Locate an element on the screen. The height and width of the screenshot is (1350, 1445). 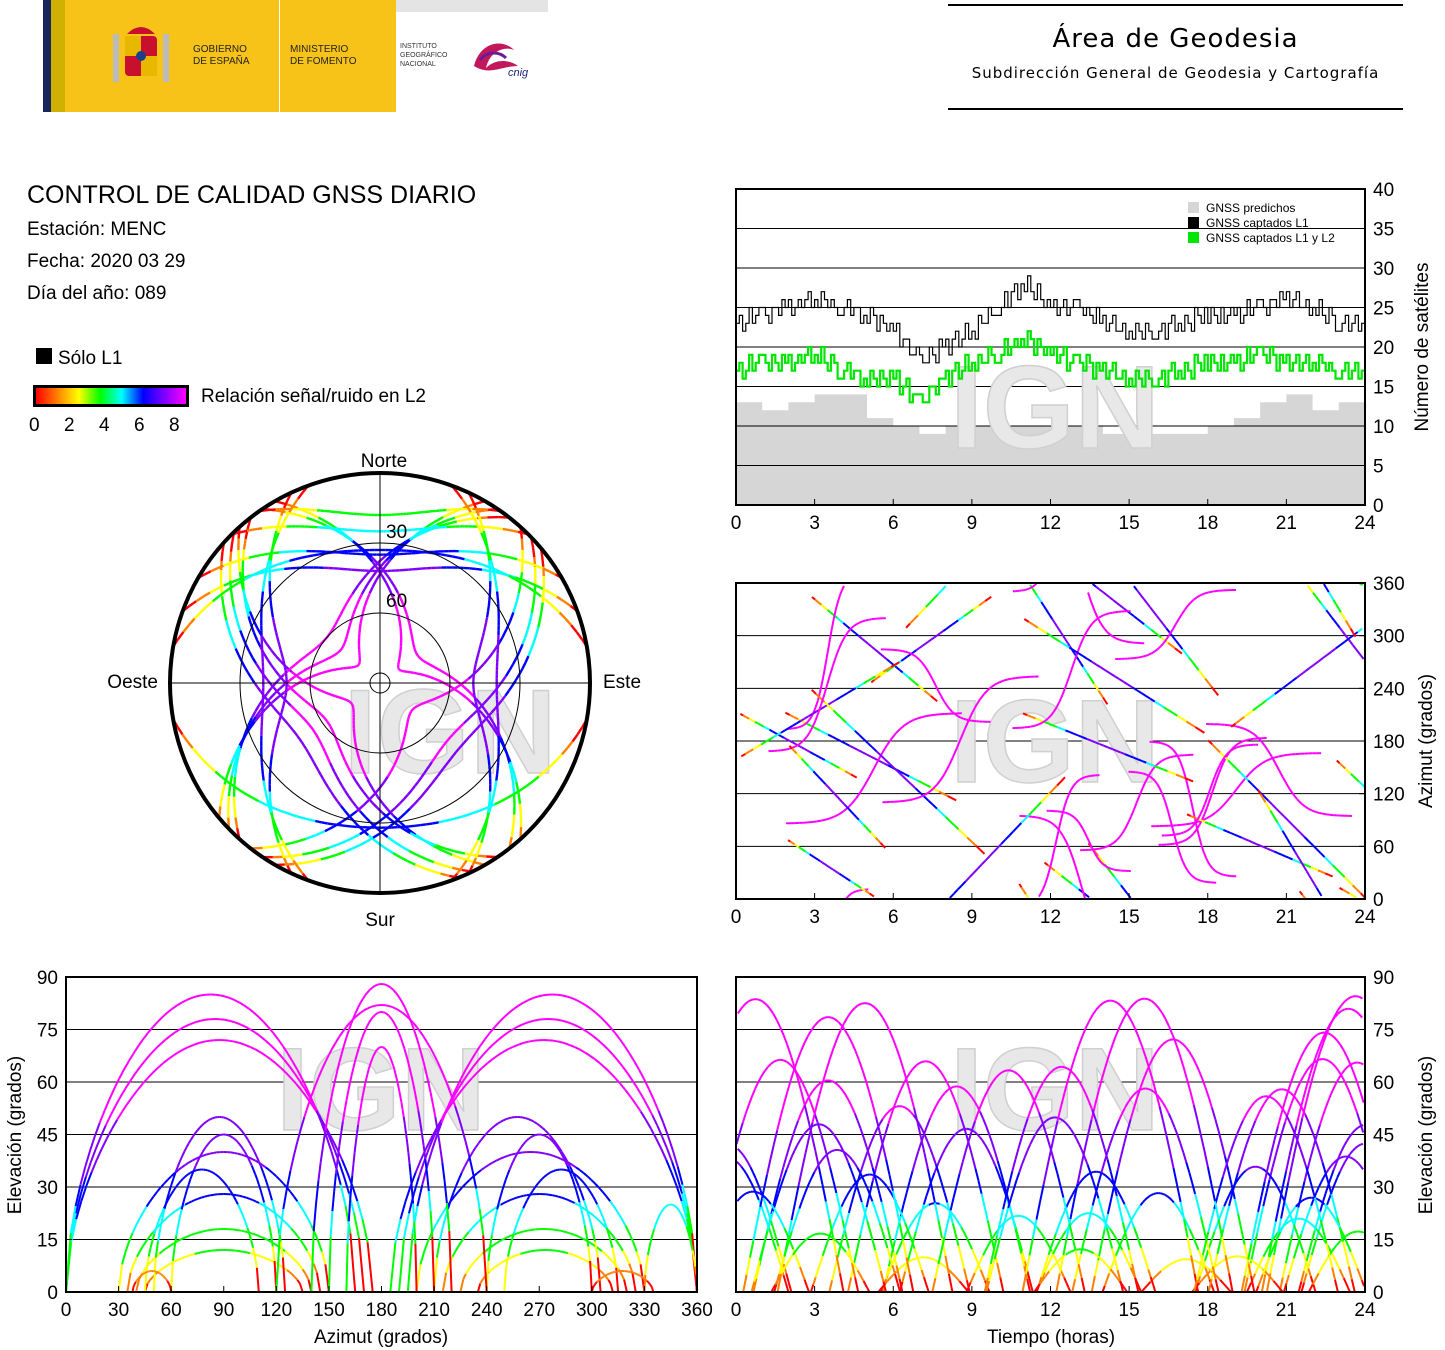
skyplot-chart: IGN Norte Sur Este Oeste 30 60 is located at coordinates (374, 691).